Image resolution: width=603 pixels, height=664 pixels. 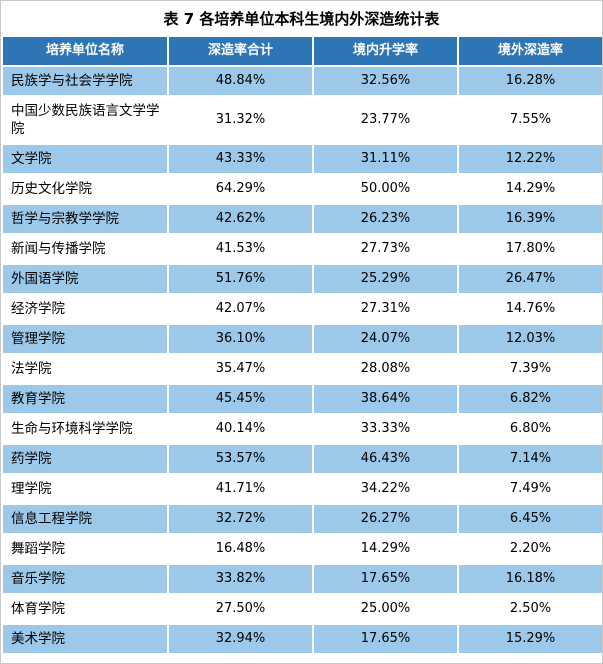 I want to click on rate-cell: 32.94%, so click(x=240, y=639).